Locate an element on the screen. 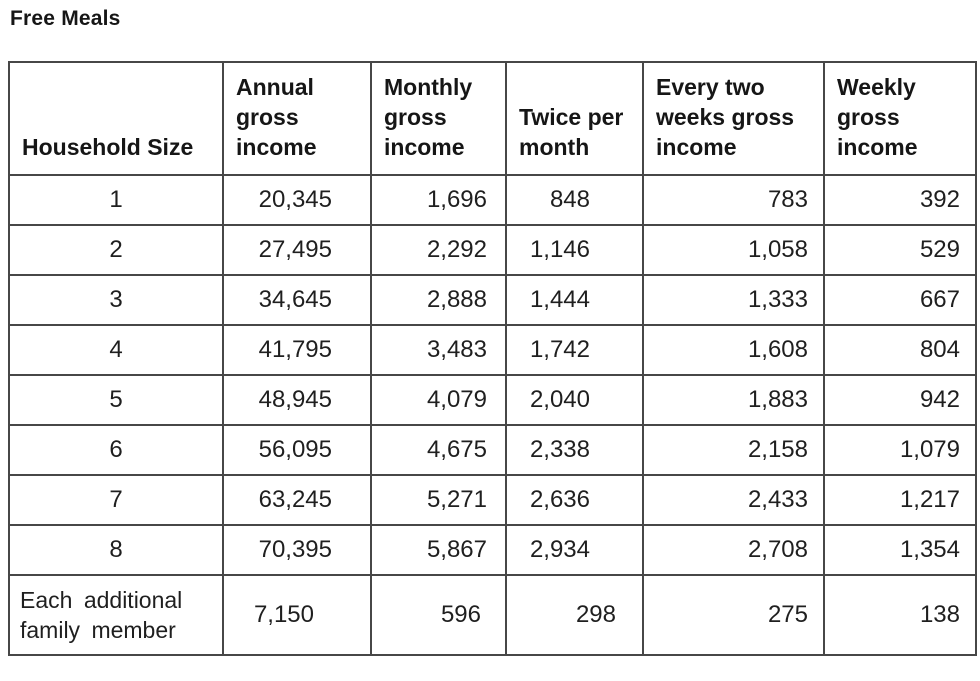 The image size is (980, 681). column-header-household-size: Household Size is located at coordinates (116, 118).